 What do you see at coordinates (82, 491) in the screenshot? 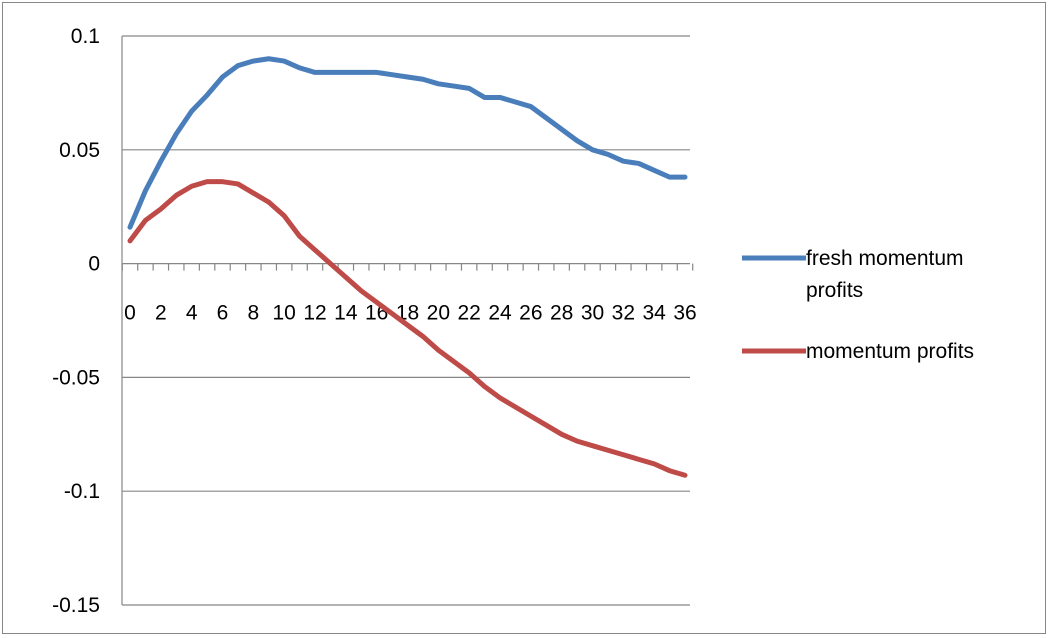
I see `y-tick-label: -0.1` at bounding box center [82, 491].